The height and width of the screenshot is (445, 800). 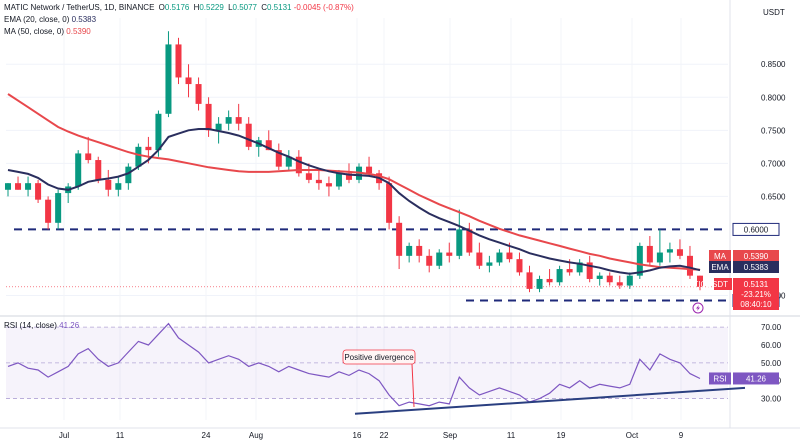 I want to click on time-tick-label: 22, so click(x=384, y=435).